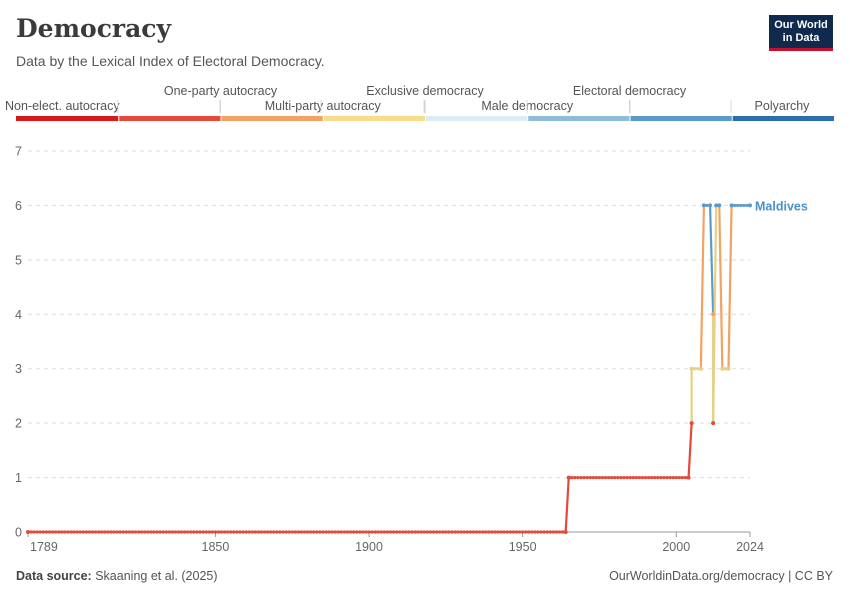 The height and width of the screenshot is (600, 850). I want to click on y-tick-label: 7, so click(18, 152).